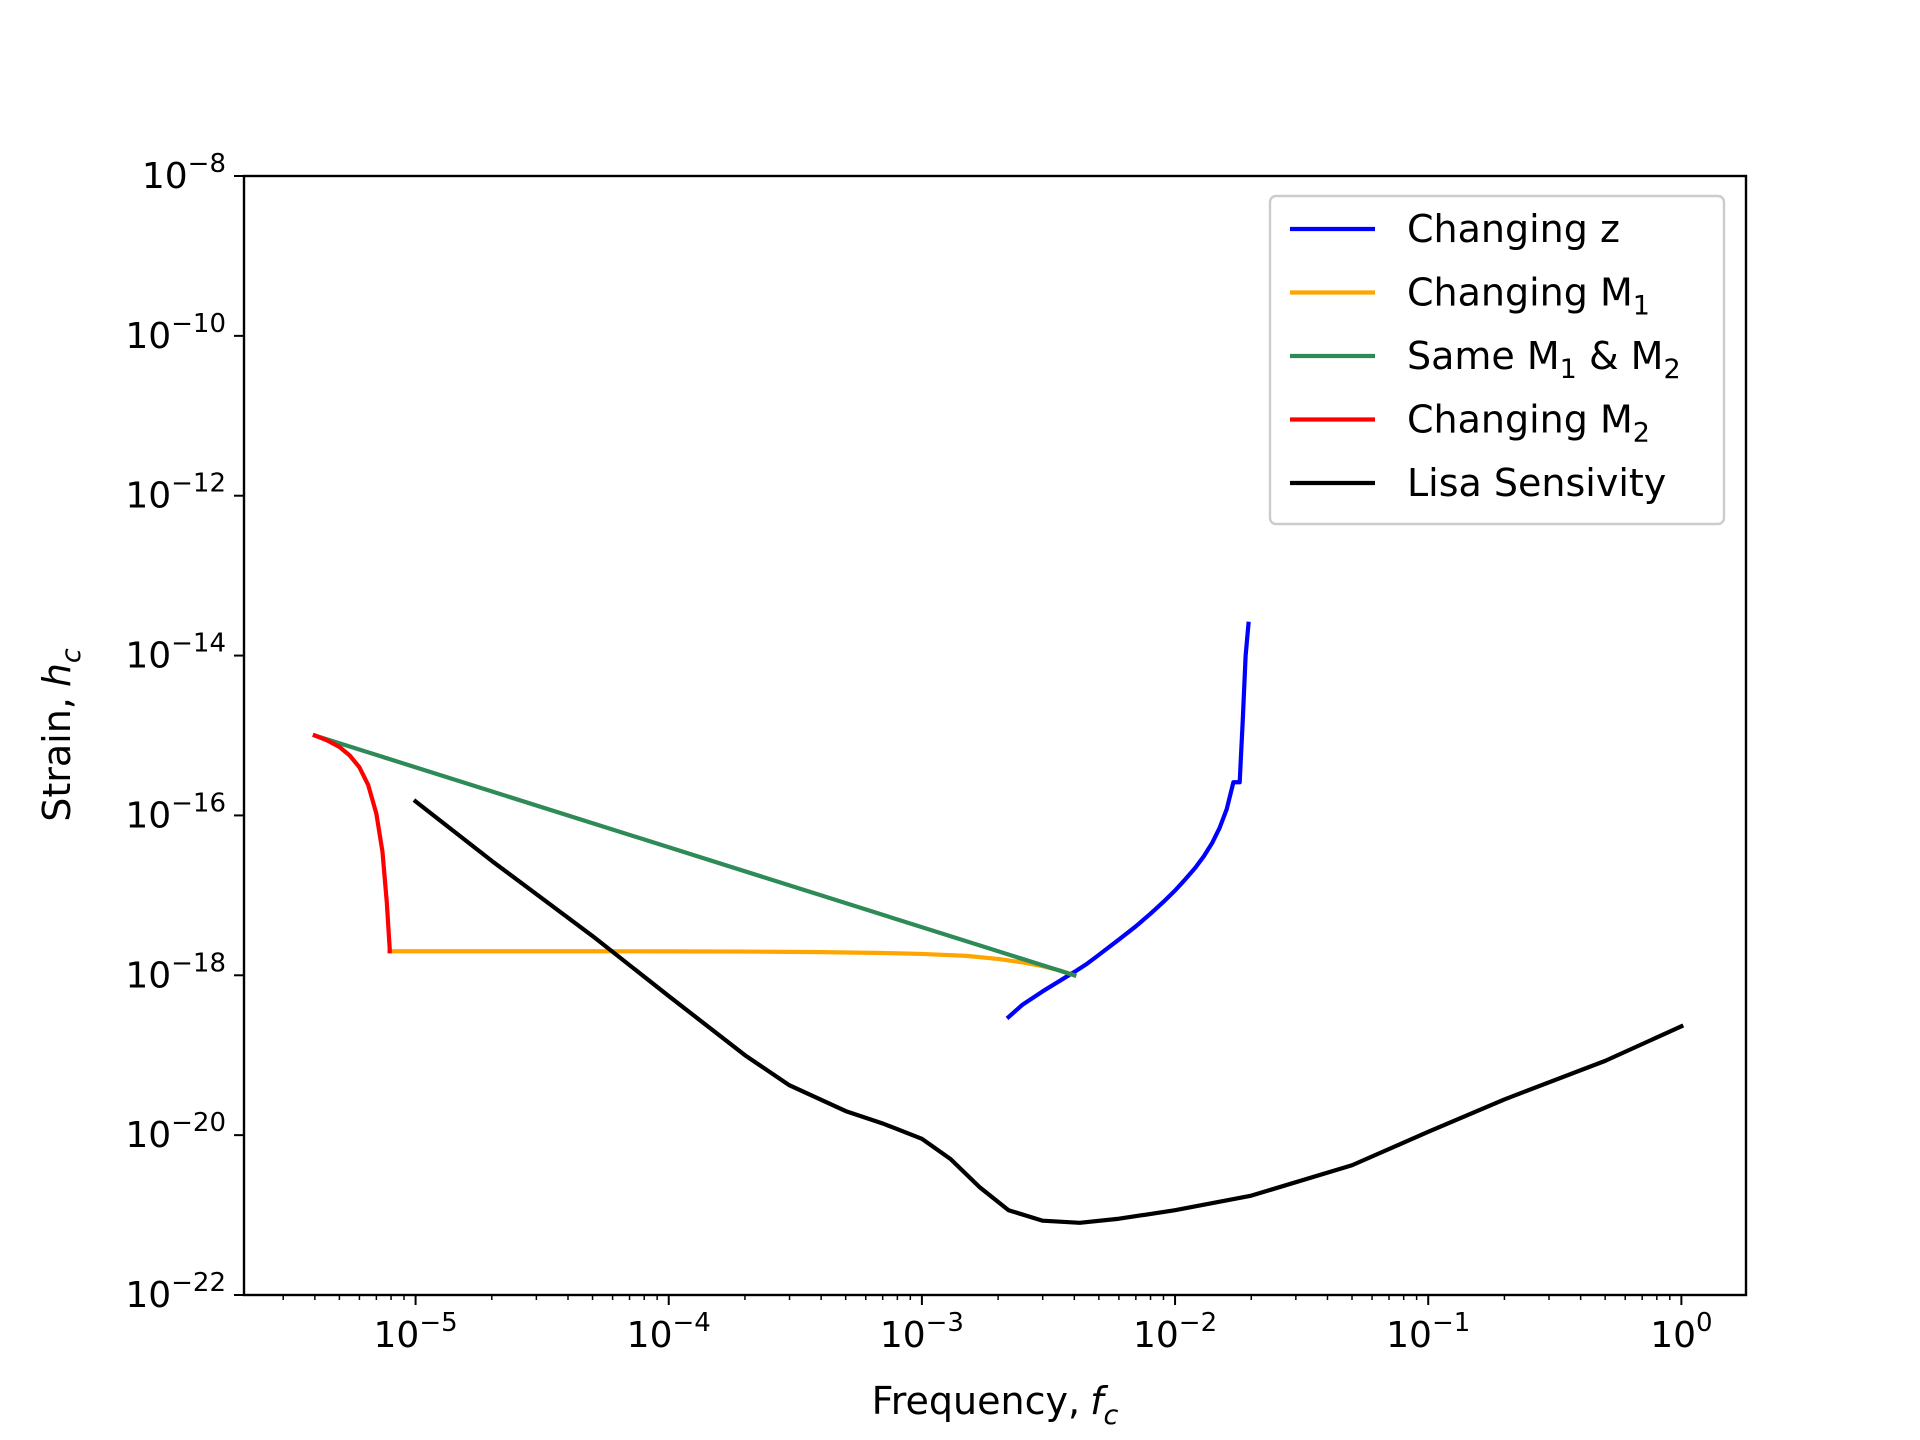  Describe the element at coordinates (198, 1123) in the screenshot. I see `y-tick-label-exponent: −20` at that location.